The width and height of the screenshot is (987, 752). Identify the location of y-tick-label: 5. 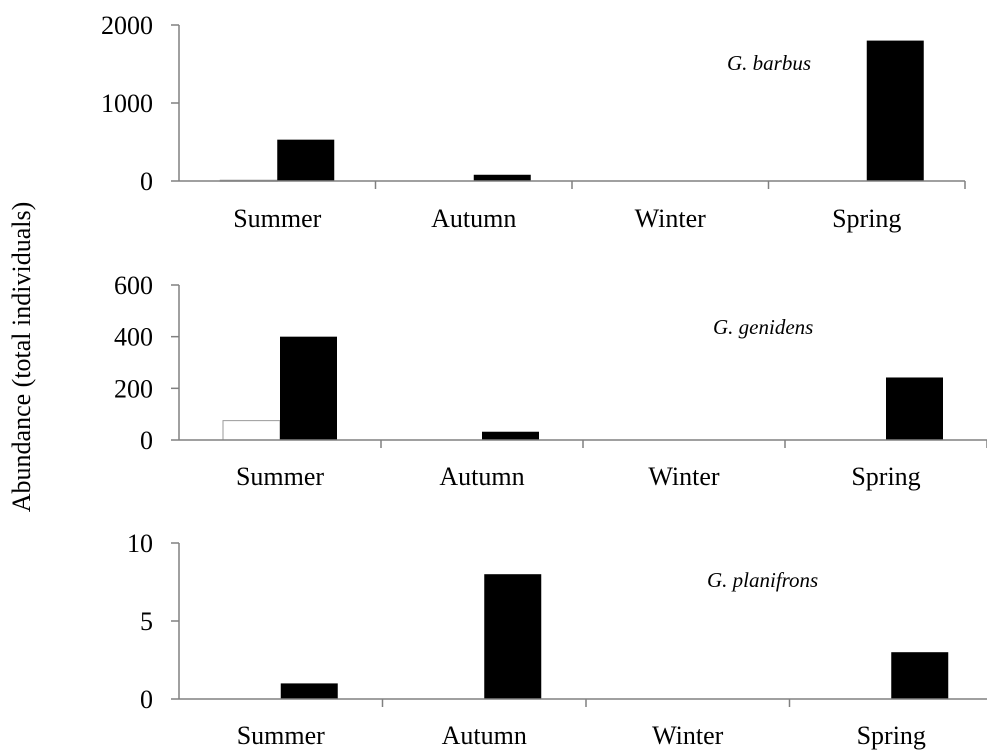
(146, 621).